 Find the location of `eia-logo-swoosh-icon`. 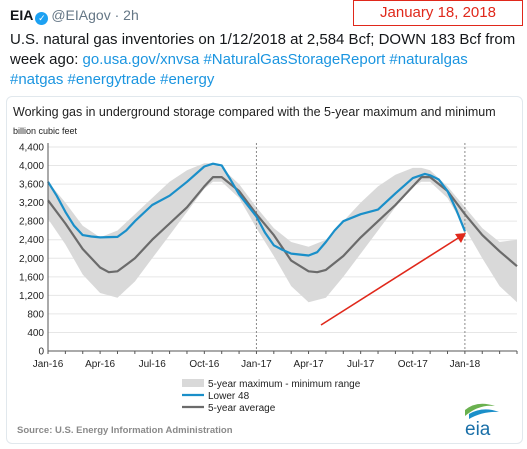

eia-logo-swoosh-icon is located at coordinates (484, 414).